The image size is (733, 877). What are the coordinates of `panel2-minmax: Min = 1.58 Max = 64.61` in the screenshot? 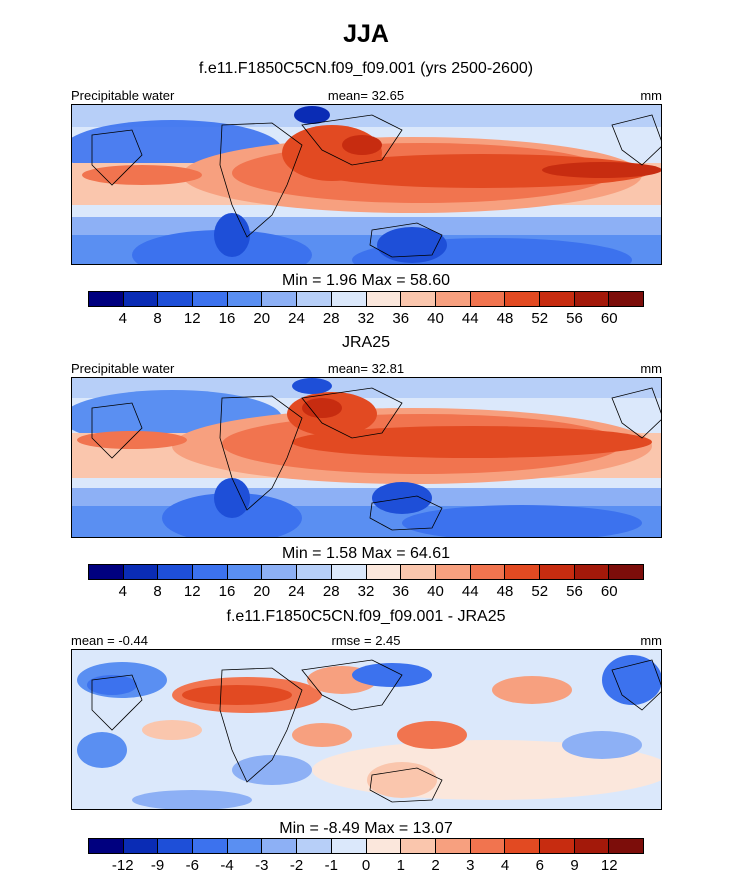 It's located at (366, 553).